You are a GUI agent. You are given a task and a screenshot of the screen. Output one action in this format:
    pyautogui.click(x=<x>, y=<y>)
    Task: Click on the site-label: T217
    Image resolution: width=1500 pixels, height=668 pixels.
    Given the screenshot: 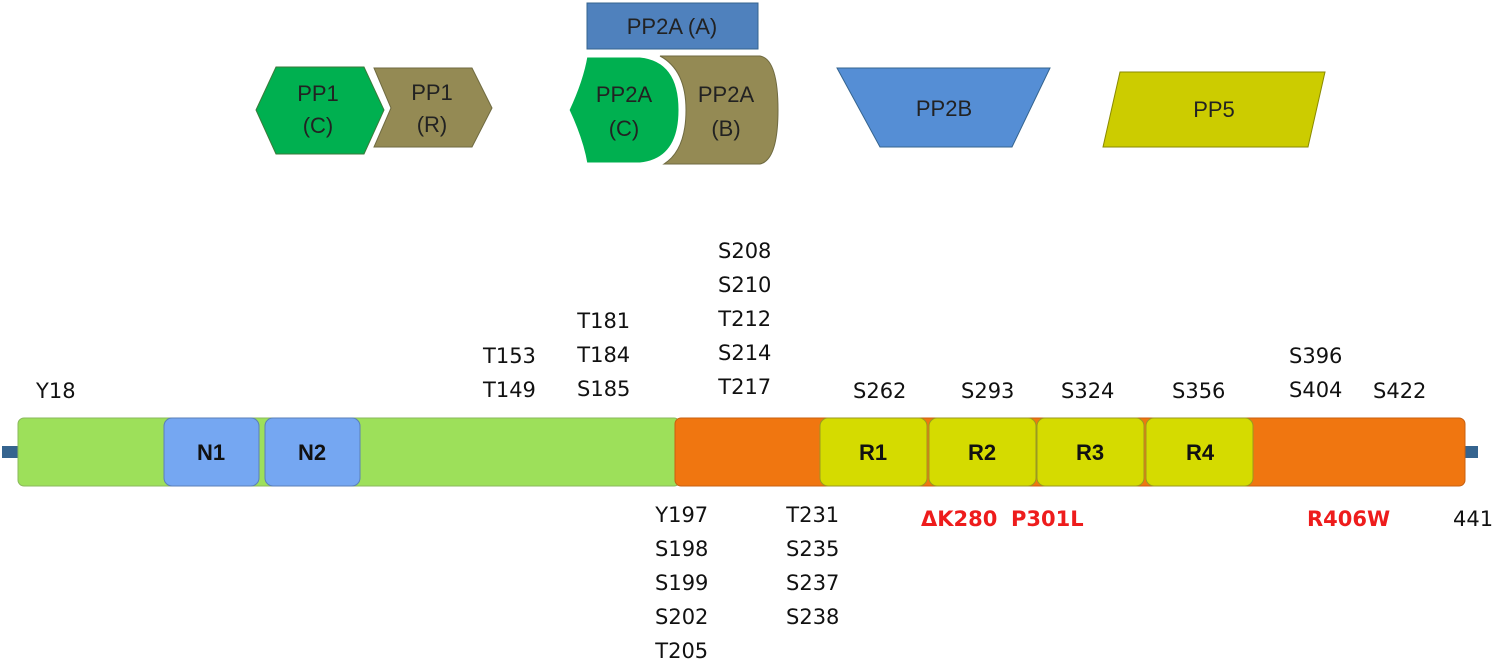 What is the action you would take?
    pyautogui.click(x=745, y=387)
    